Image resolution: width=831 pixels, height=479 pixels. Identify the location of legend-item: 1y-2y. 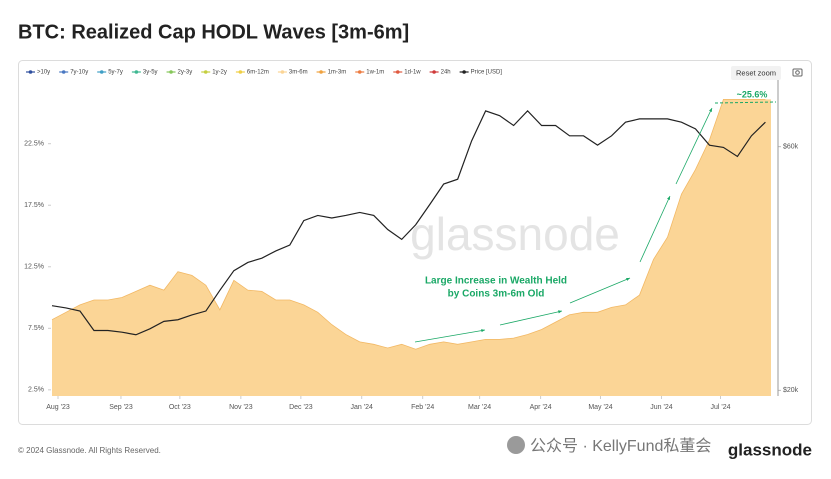
(214, 73).